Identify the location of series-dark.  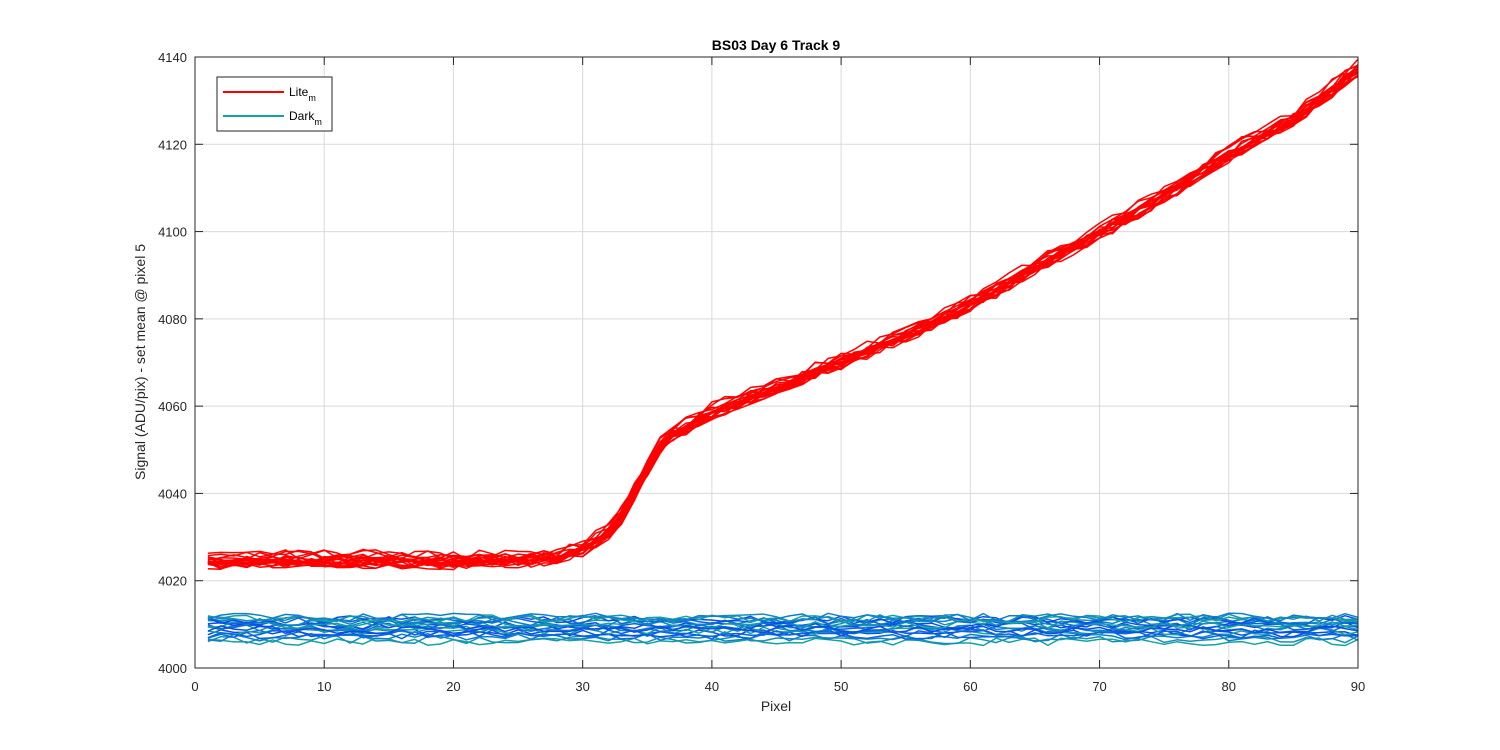
(783, 629).